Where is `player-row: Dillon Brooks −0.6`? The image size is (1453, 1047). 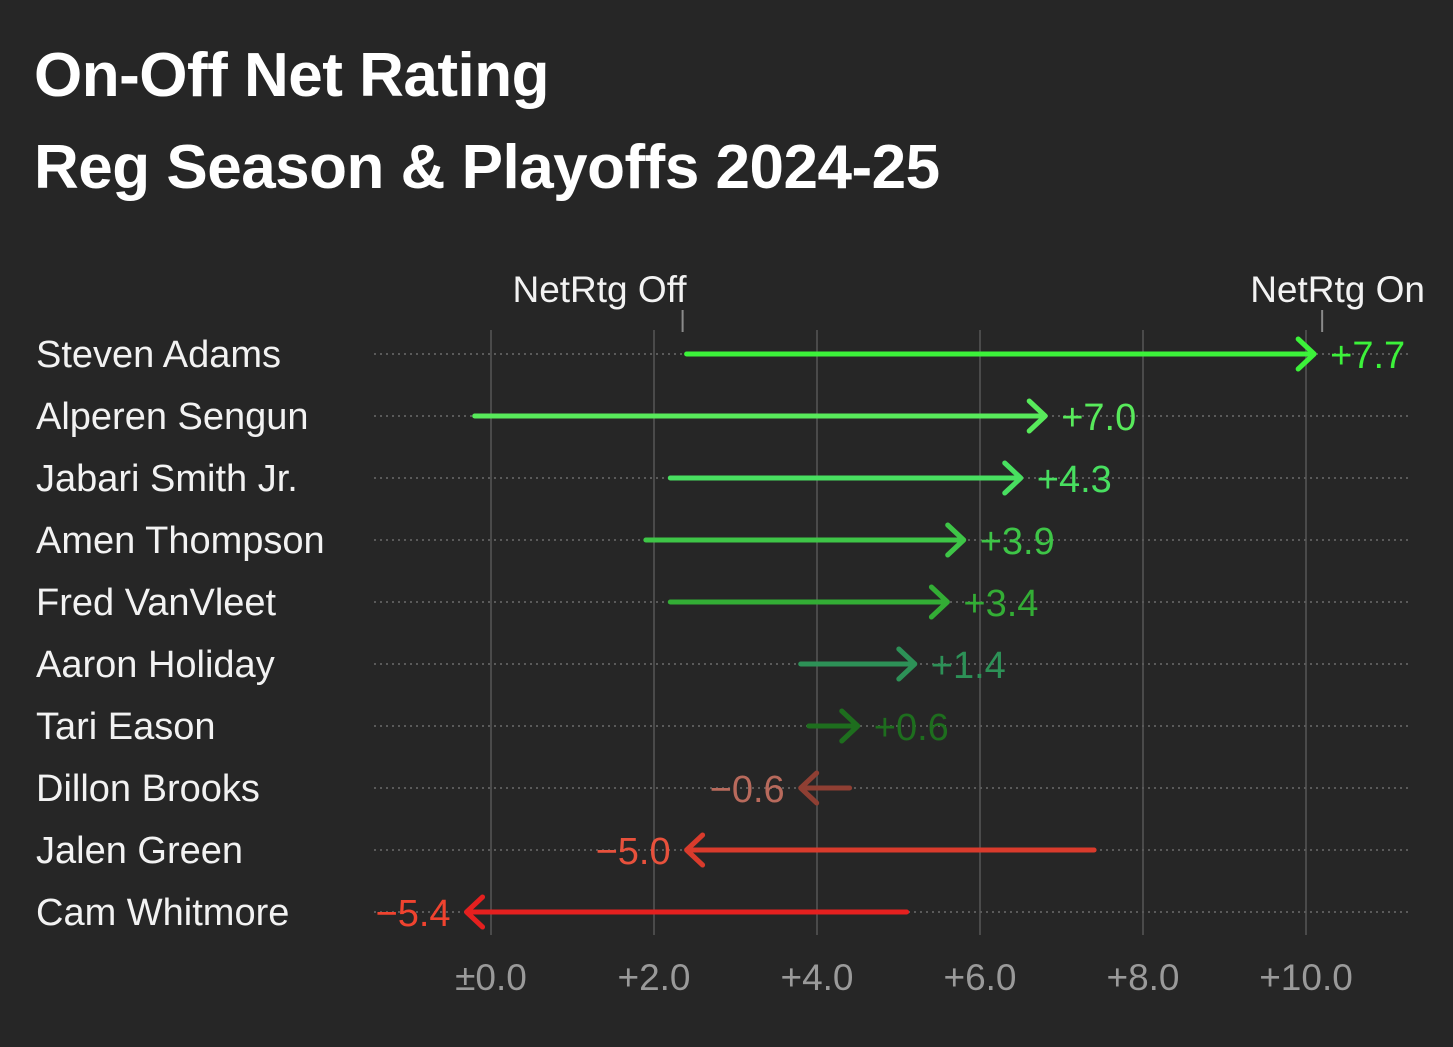
player-row: Dillon Brooks −0.6 is located at coordinates (724, 789).